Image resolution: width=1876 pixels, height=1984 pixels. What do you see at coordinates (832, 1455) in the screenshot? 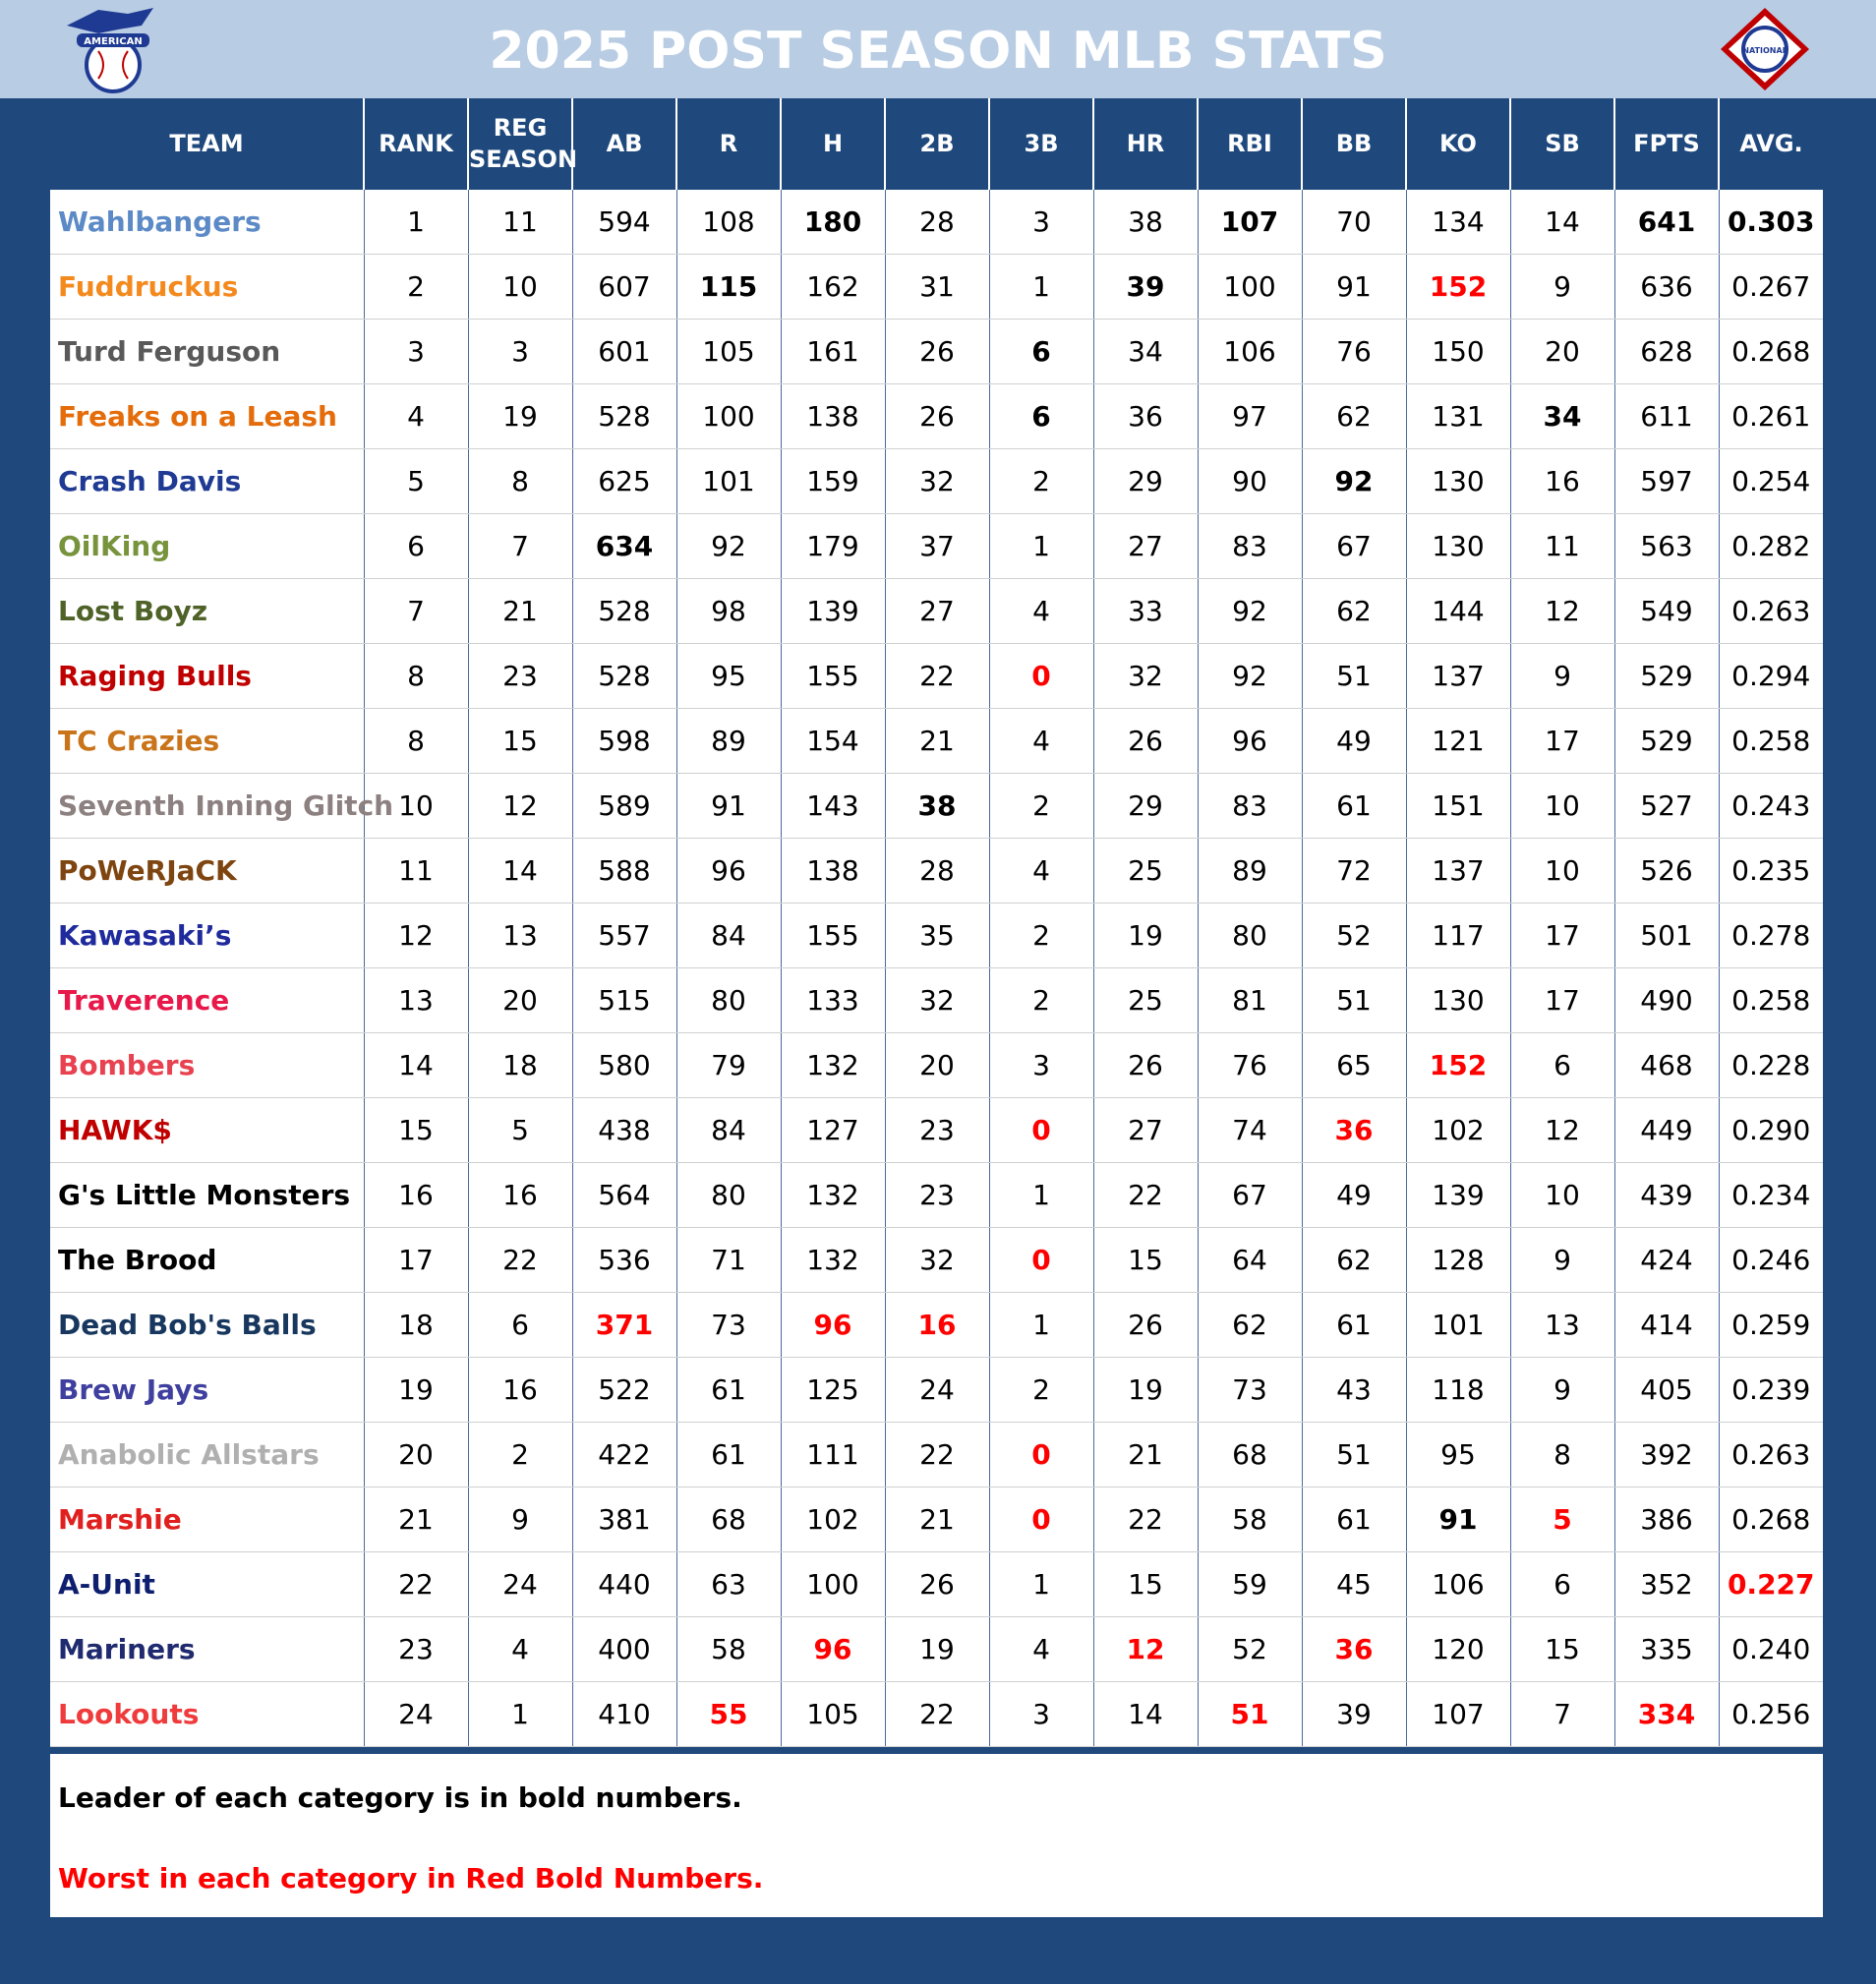
I see `stat-cell: 111` at bounding box center [832, 1455].